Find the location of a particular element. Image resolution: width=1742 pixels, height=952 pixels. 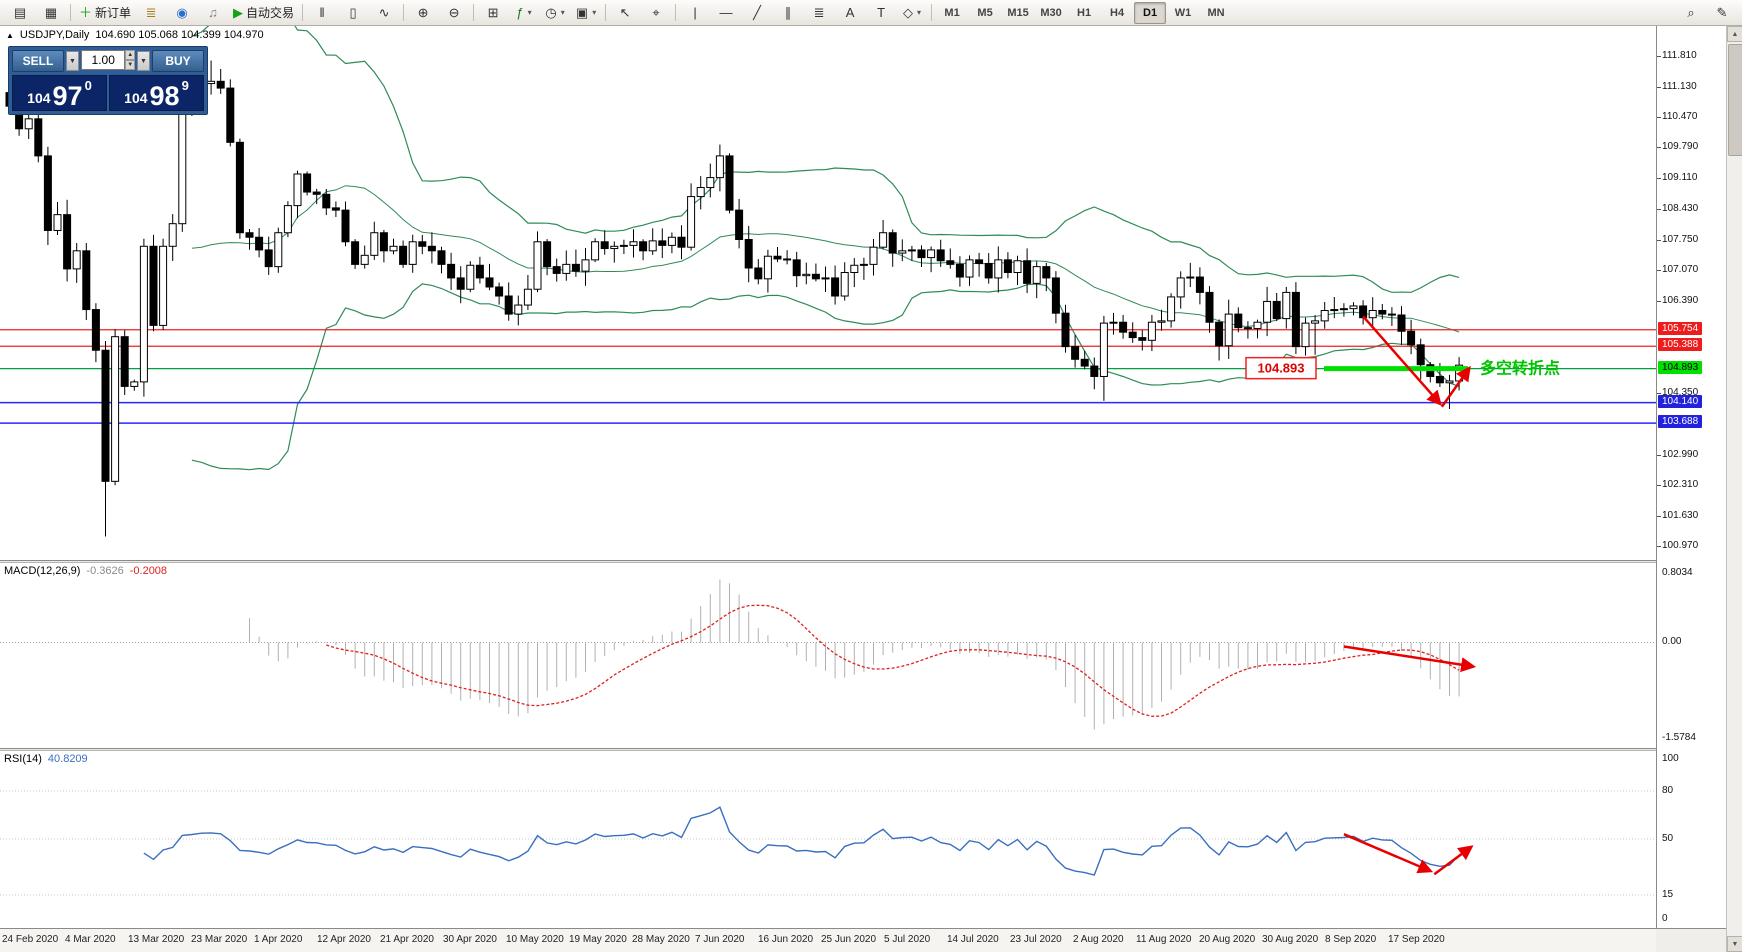

dropdown-arrow-icon: ▾ is located at coordinates (594, 12).